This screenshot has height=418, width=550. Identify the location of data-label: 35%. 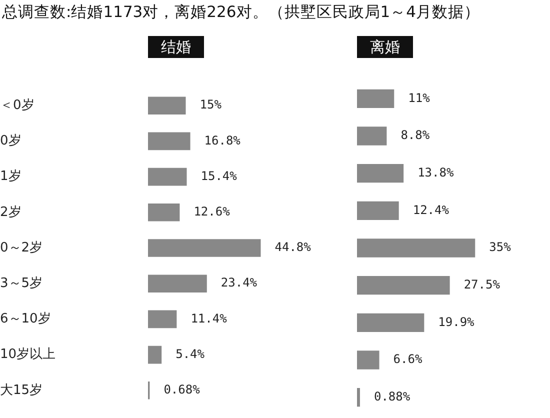
(500, 247).